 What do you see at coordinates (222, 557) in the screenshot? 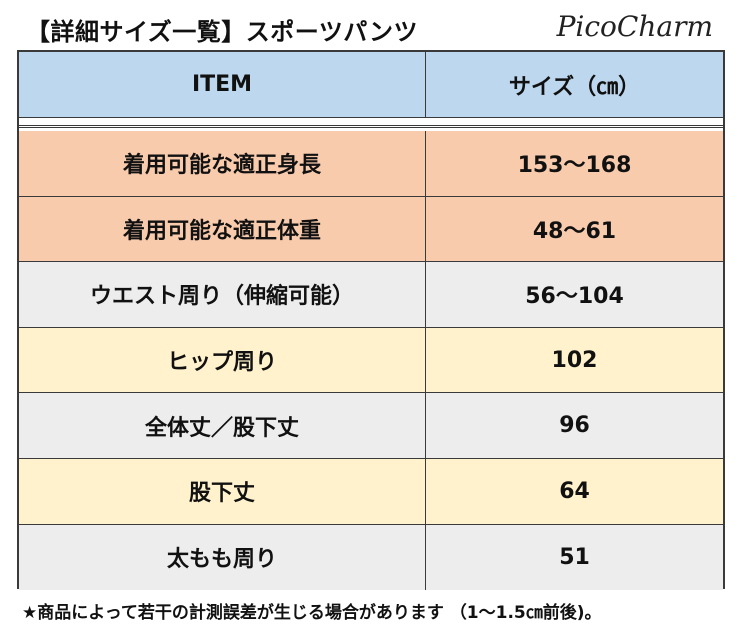
I see `row-item-label: 太もも周り` at bounding box center [222, 557].